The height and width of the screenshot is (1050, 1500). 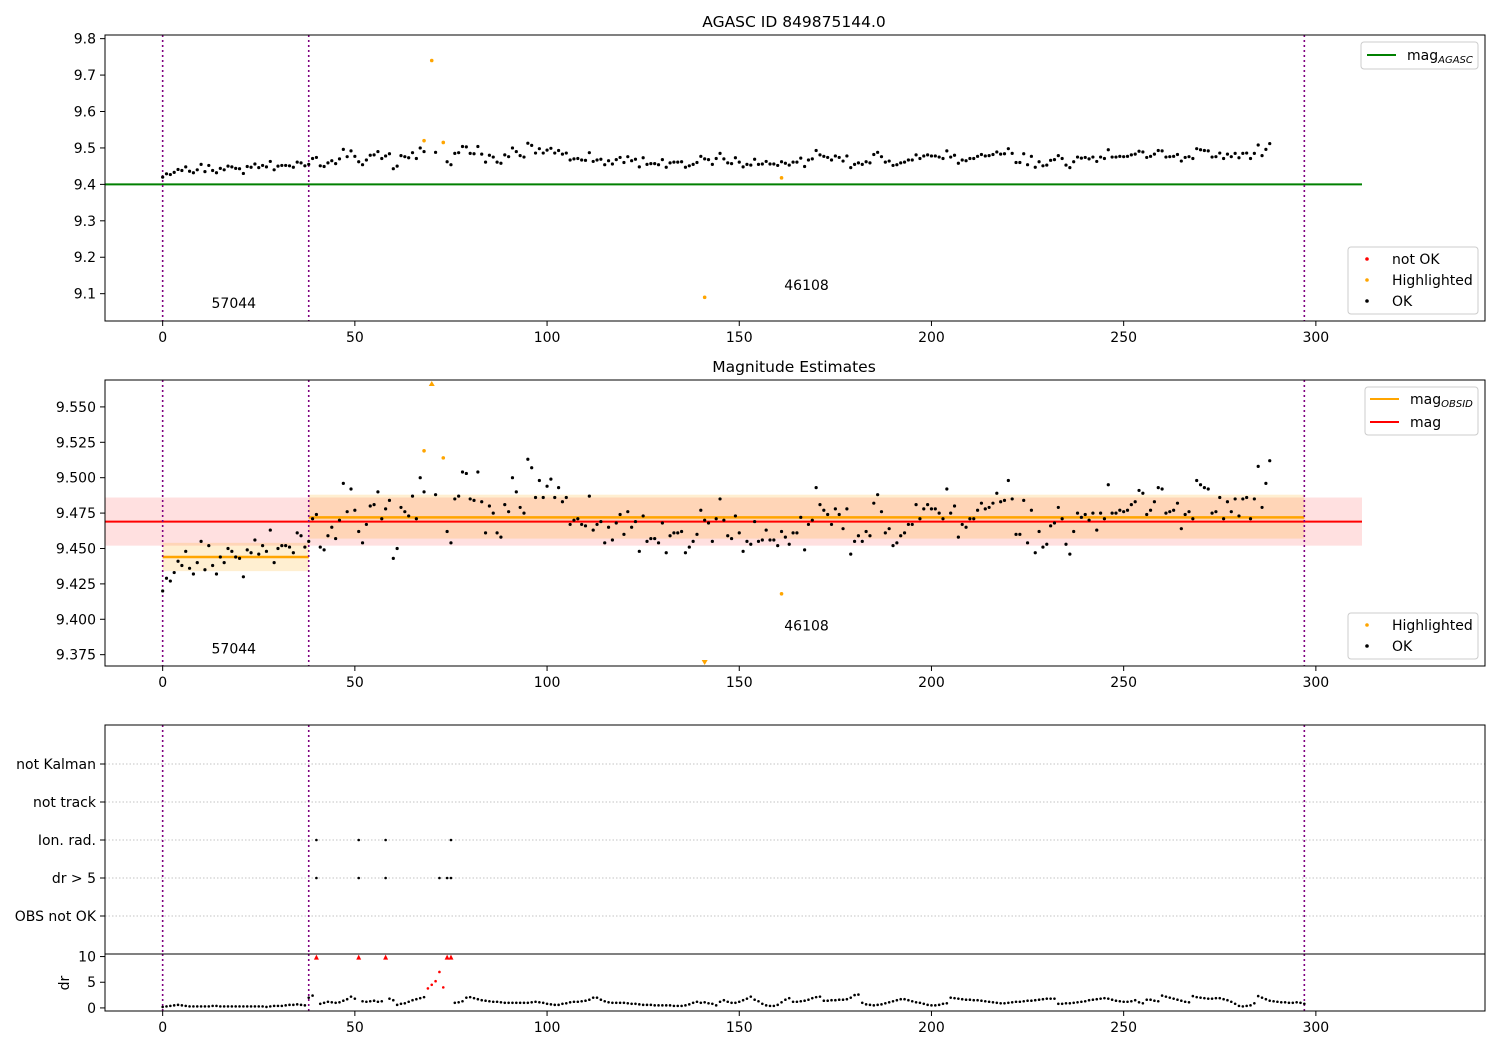 I want to click on y-tick-label: 9.4, so click(x=85, y=185).